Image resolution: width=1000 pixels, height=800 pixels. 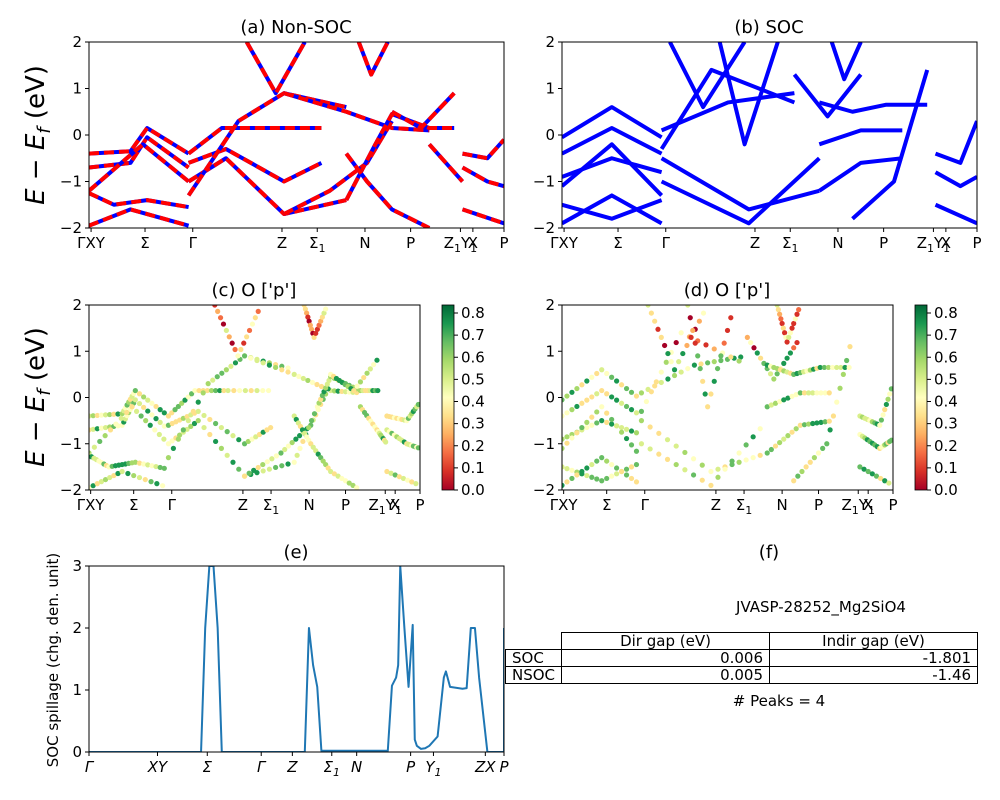 What do you see at coordinates (617, 243) in the screenshot?
I see `k-tick-label: Σ` at bounding box center [617, 243].